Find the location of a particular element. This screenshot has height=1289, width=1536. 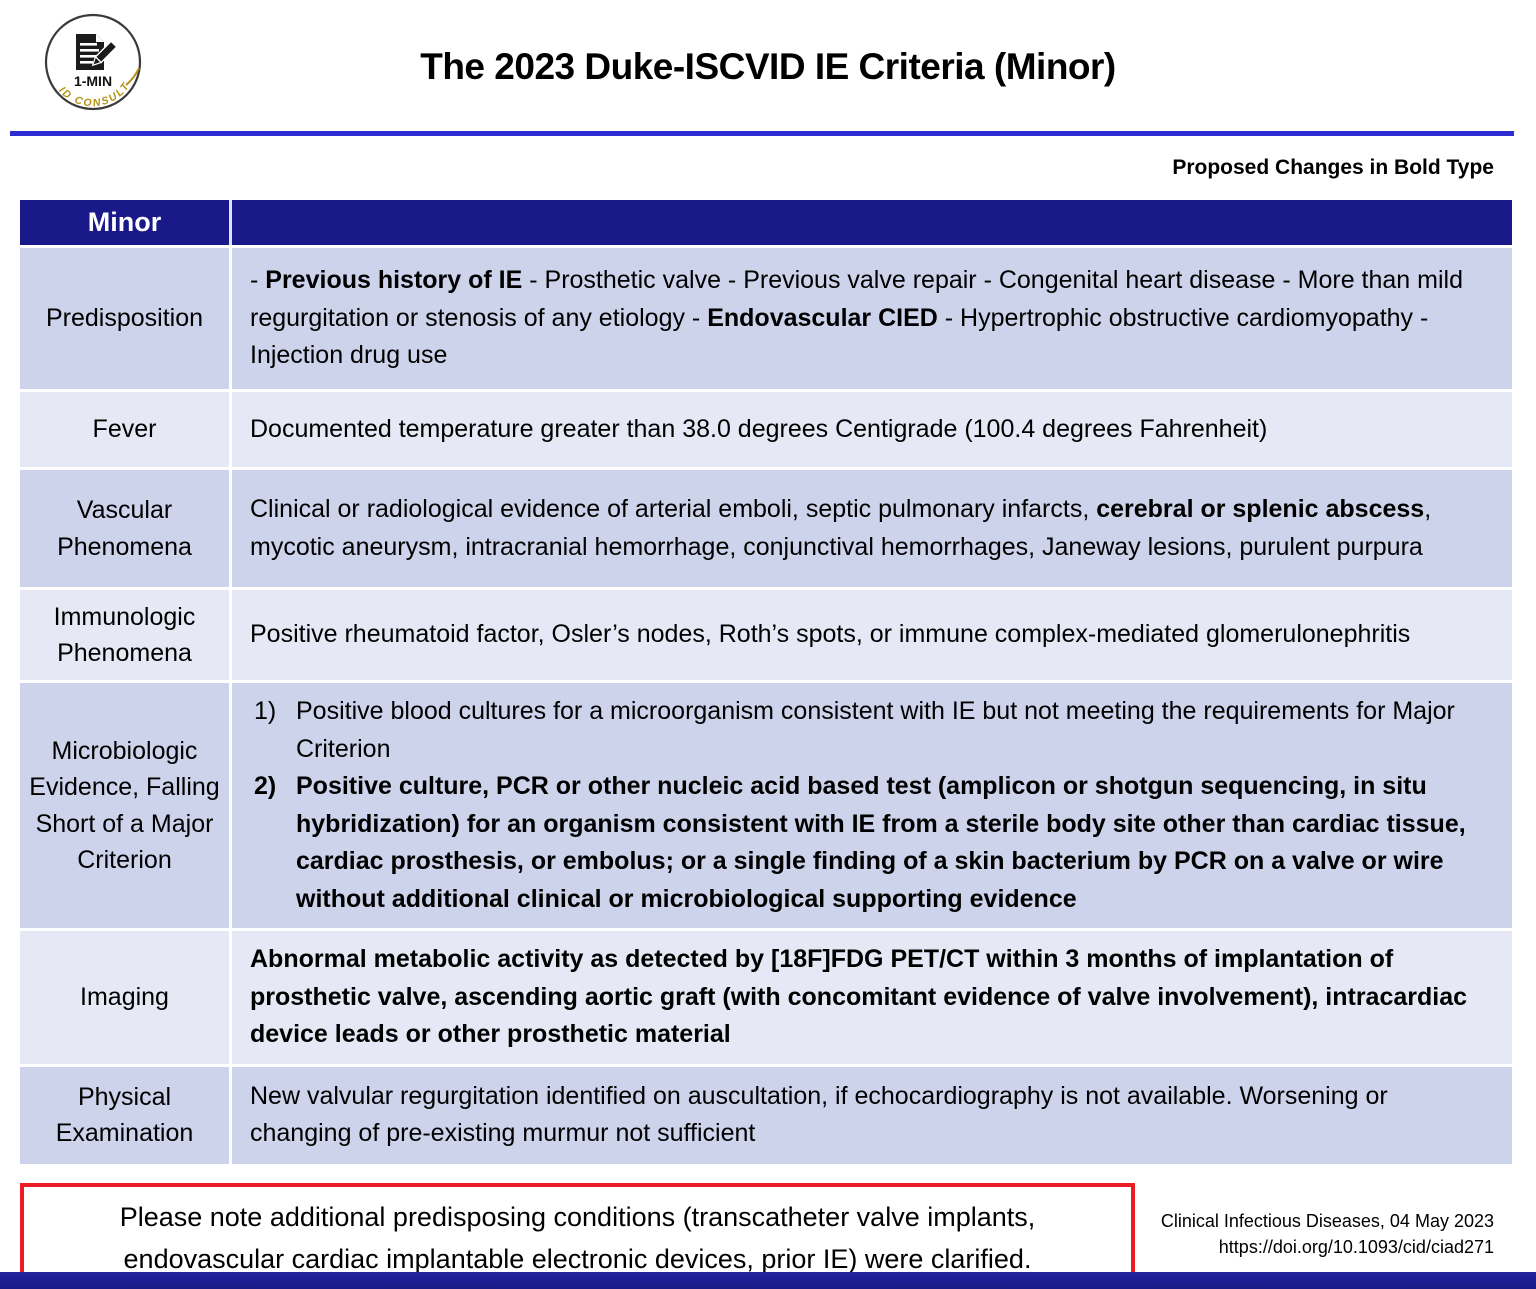

gold-arc is located at coordinates (132, 76).